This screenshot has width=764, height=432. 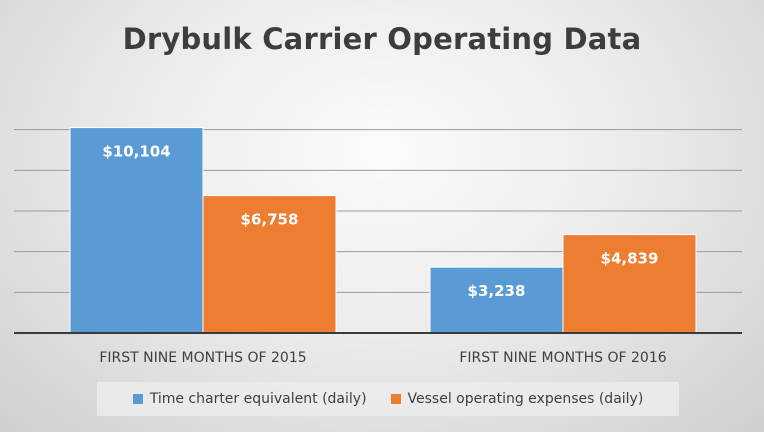 What do you see at coordinates (382, 39) in the screenshot?
I see `chart-title: Drybulk Carrier Operating Data` at bounding box center [382, 39].